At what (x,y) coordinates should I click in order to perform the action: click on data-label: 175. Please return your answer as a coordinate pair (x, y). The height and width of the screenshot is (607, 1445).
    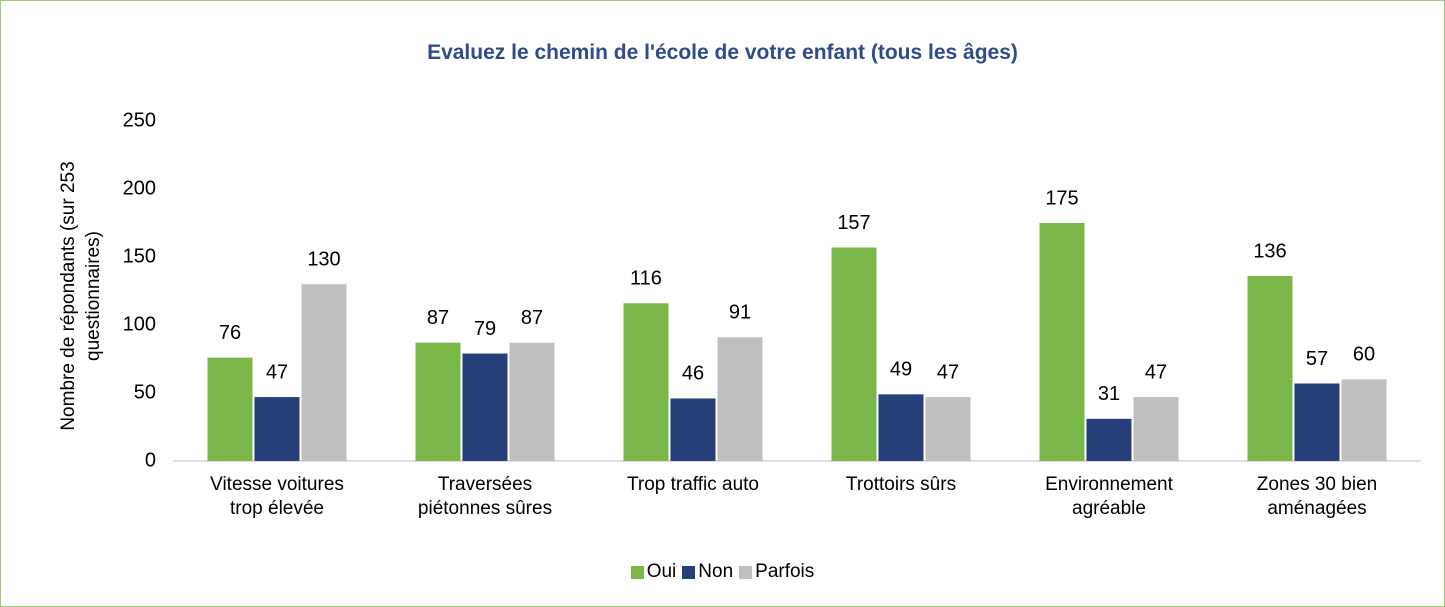
    Looking at the image, I should click on (1061, 198).